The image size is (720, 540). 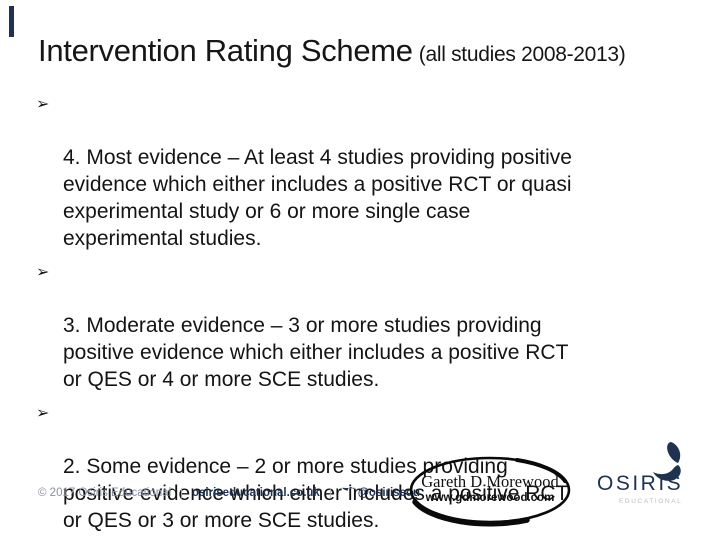 What do you see at coordinates (490, 498) in the screenshot?
I see `morewood-url: www.gdmorewood.com` at bounding box center [490, 498].